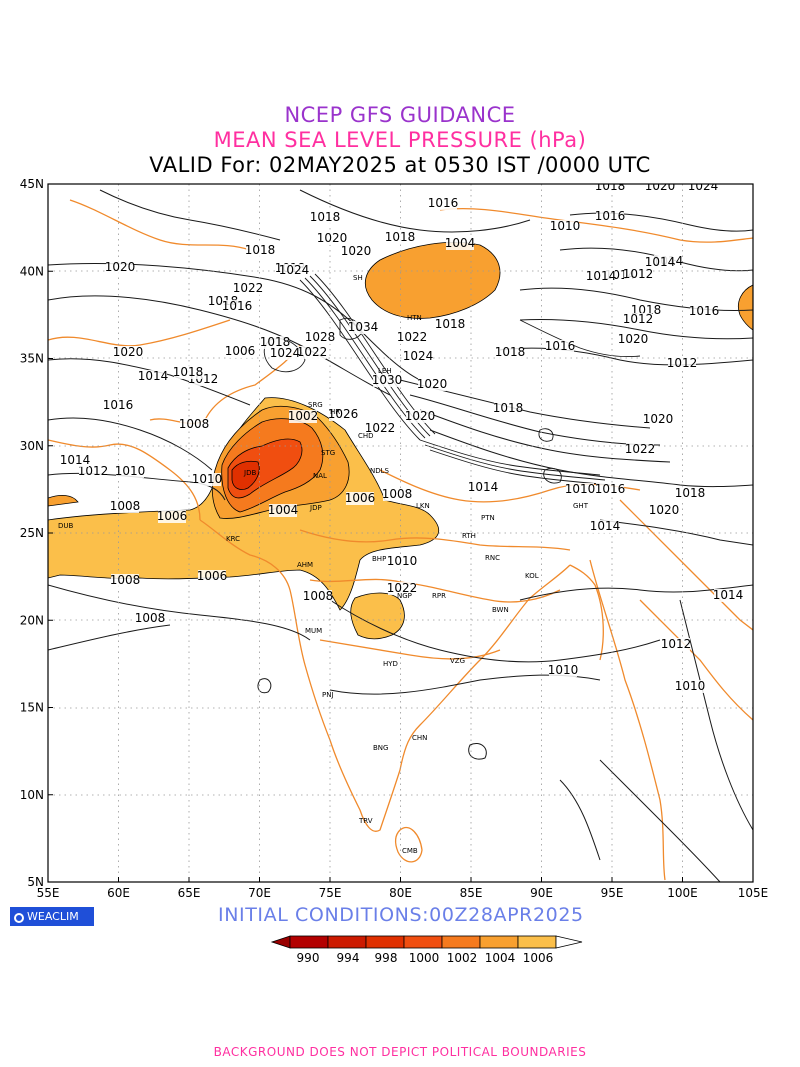 The image size is (800, 1067). I want to click on contour-label: 1004, so click(283, 510).